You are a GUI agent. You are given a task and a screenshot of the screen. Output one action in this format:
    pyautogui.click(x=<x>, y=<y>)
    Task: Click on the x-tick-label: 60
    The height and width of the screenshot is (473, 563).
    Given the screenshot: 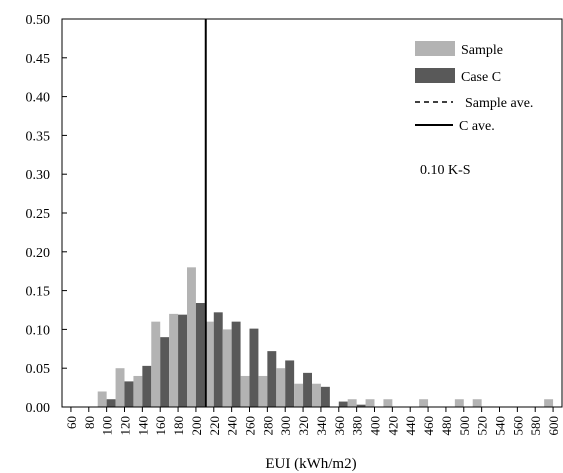 What is the action you would take?
    pyautogui.click(x=71, y=422)
    